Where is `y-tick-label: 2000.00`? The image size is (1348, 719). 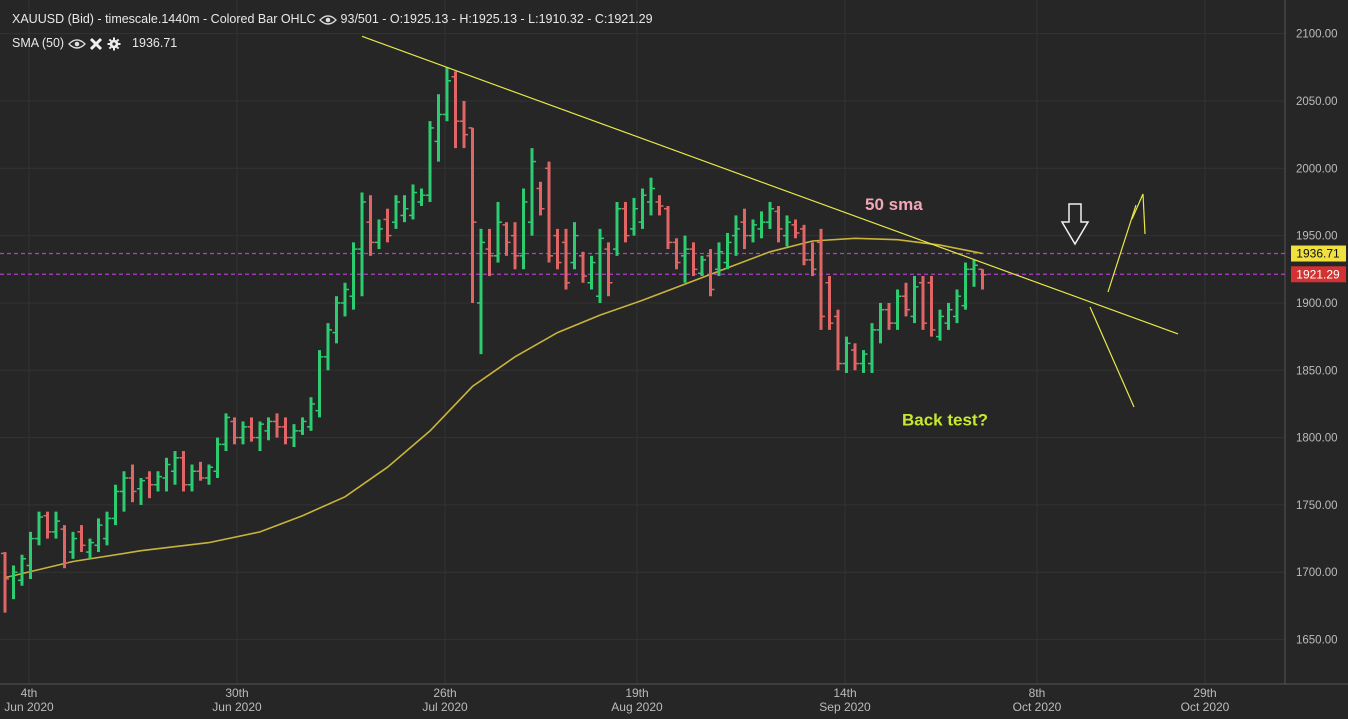
y-tick-label: 2000.00 is located at coordinates (1317, 169).